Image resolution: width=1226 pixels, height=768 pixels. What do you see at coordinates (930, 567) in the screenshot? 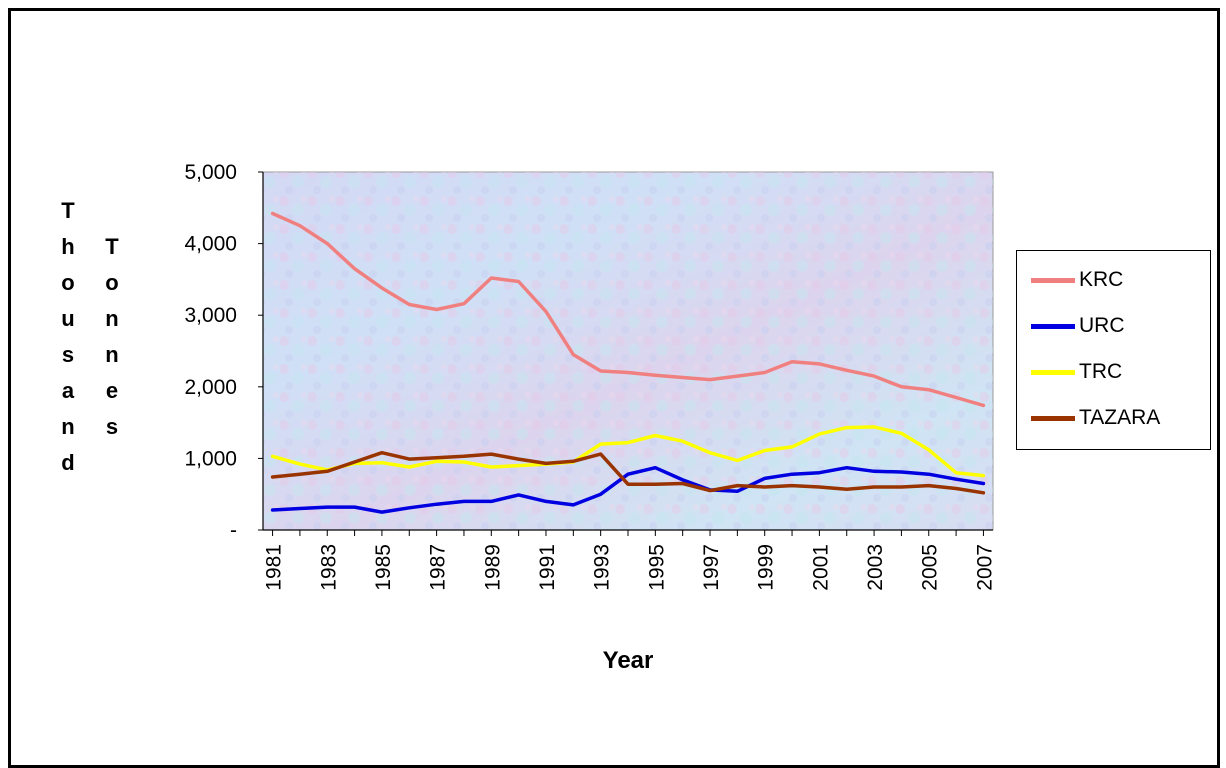
I see `x-tick-label: 2005` at bounding box center [930, 567].